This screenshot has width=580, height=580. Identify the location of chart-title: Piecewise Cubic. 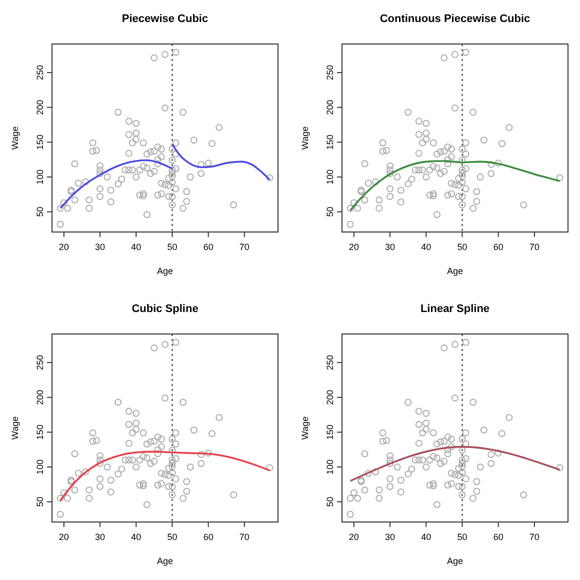
(165, 19).